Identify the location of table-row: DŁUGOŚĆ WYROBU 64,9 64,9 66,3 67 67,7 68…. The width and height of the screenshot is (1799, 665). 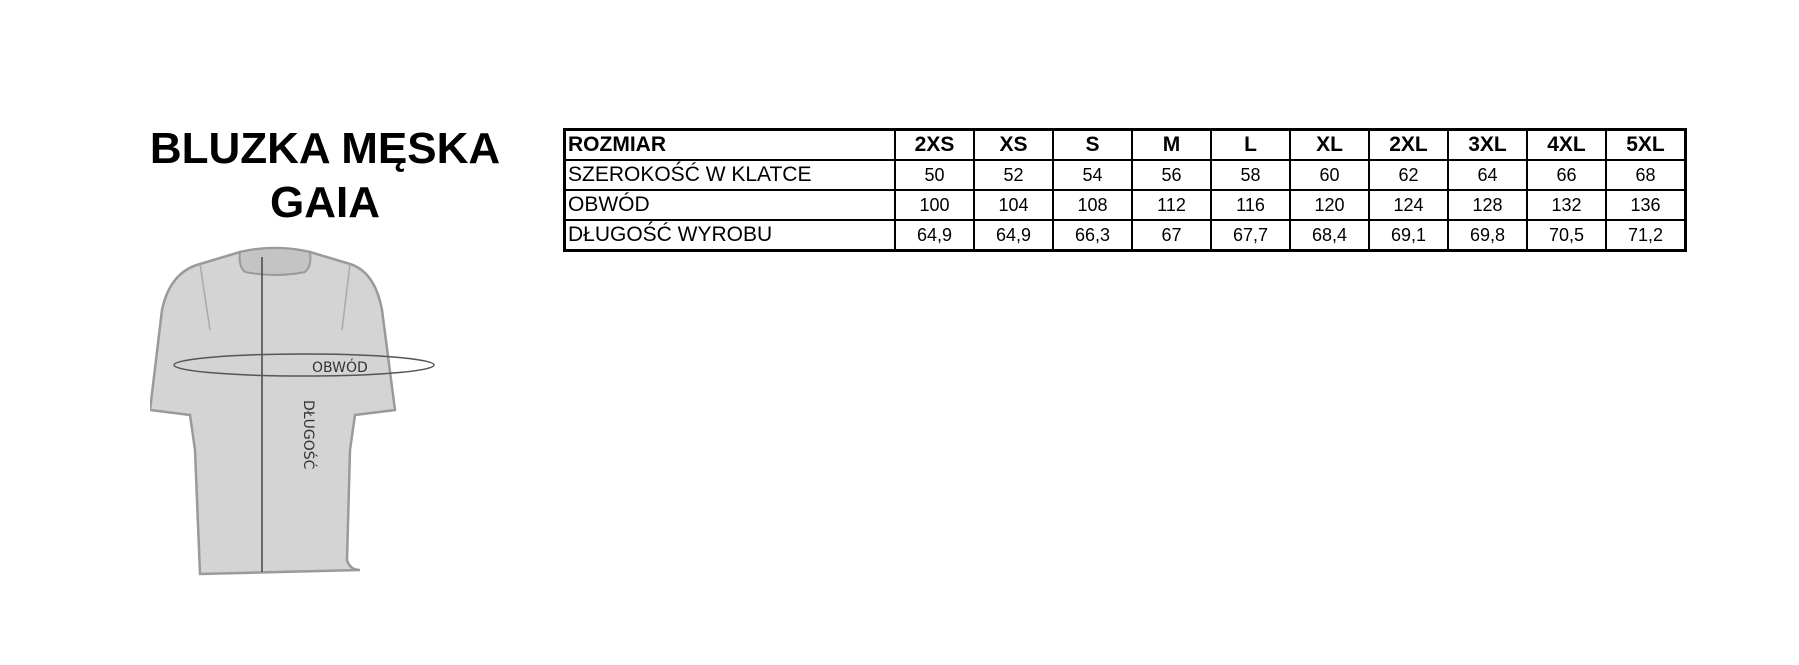
(1125, 235).